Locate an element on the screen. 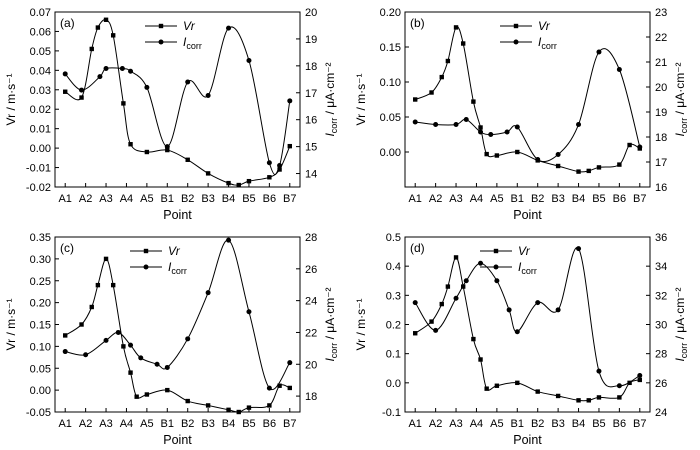  y-right-tick-label: 24 is located at coordinates (661, 413).